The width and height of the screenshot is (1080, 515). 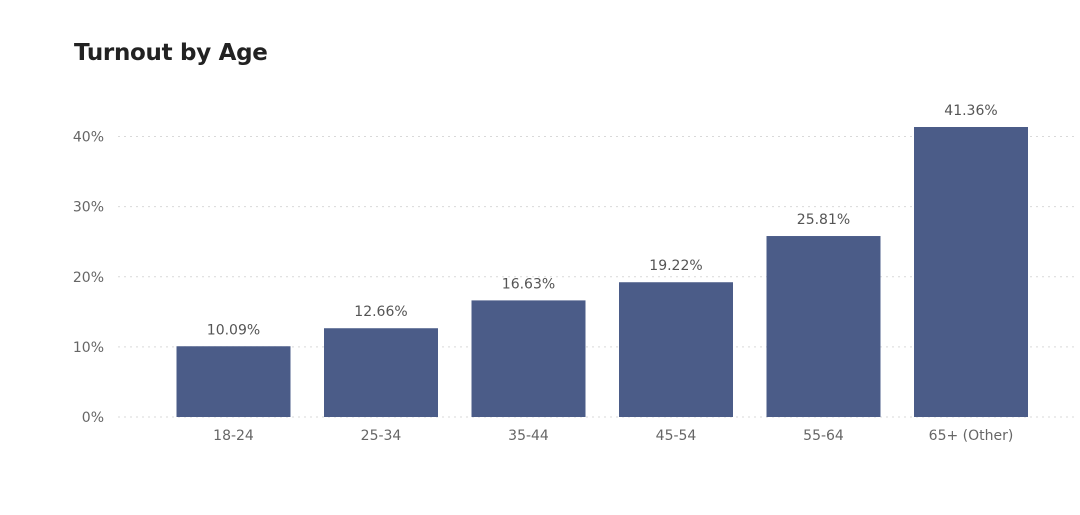 What do you see at coordinates (88, 138) in the screenshot?
I see `y-tick-label: 40%` at bounding box center [88, 138].